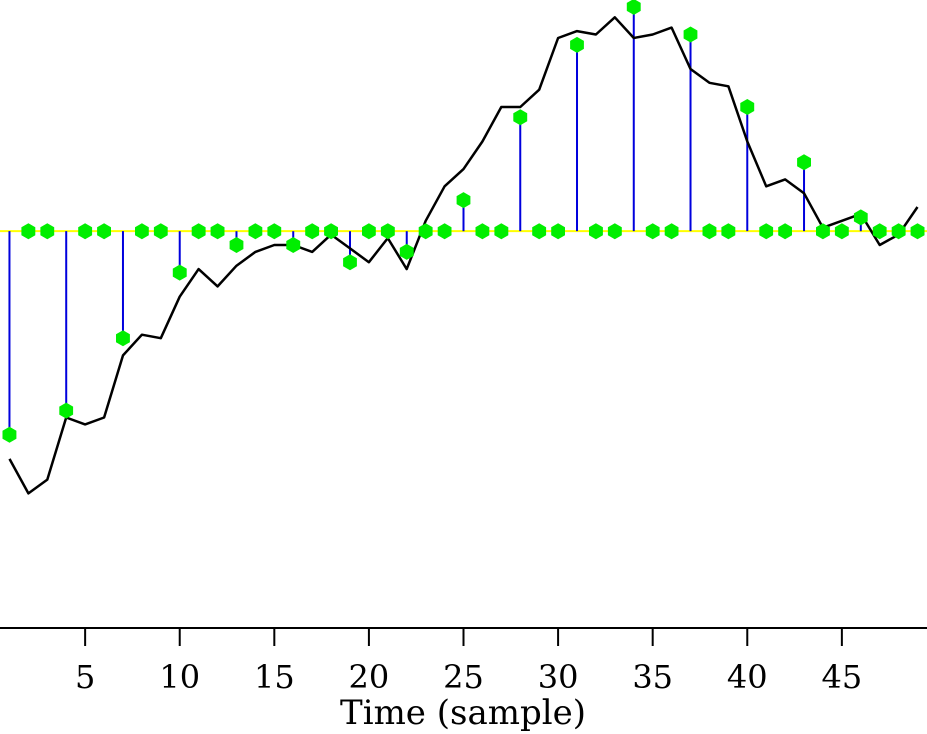 The height and width of the screenshot is (734, 927). Describe the element at coordinates (85, 677) in the screenshot. I see `x-tick-label: 5` at that location.